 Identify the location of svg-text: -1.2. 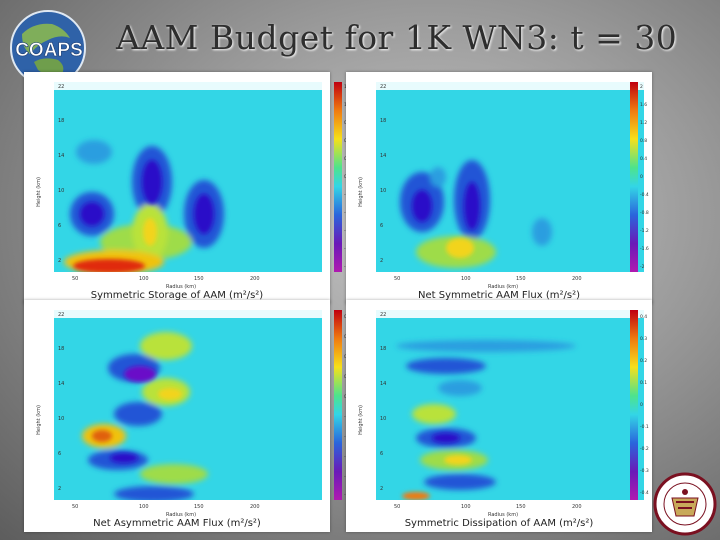
(644, 231).